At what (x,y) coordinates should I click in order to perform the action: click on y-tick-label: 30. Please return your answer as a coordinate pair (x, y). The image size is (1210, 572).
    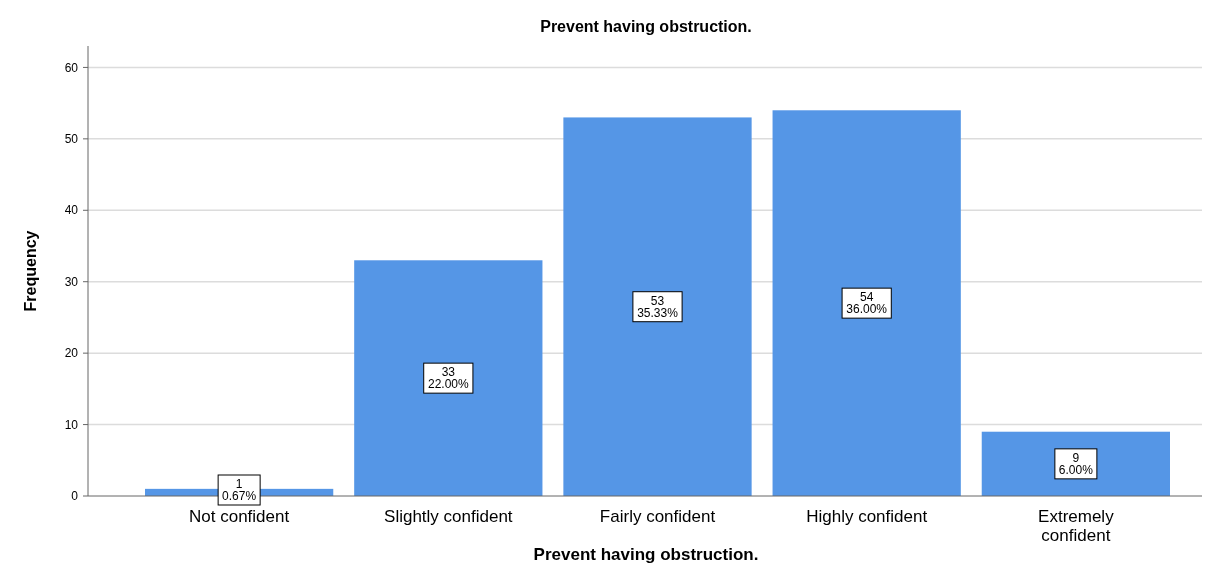
    Looking at the image, I should click on (71, 281).